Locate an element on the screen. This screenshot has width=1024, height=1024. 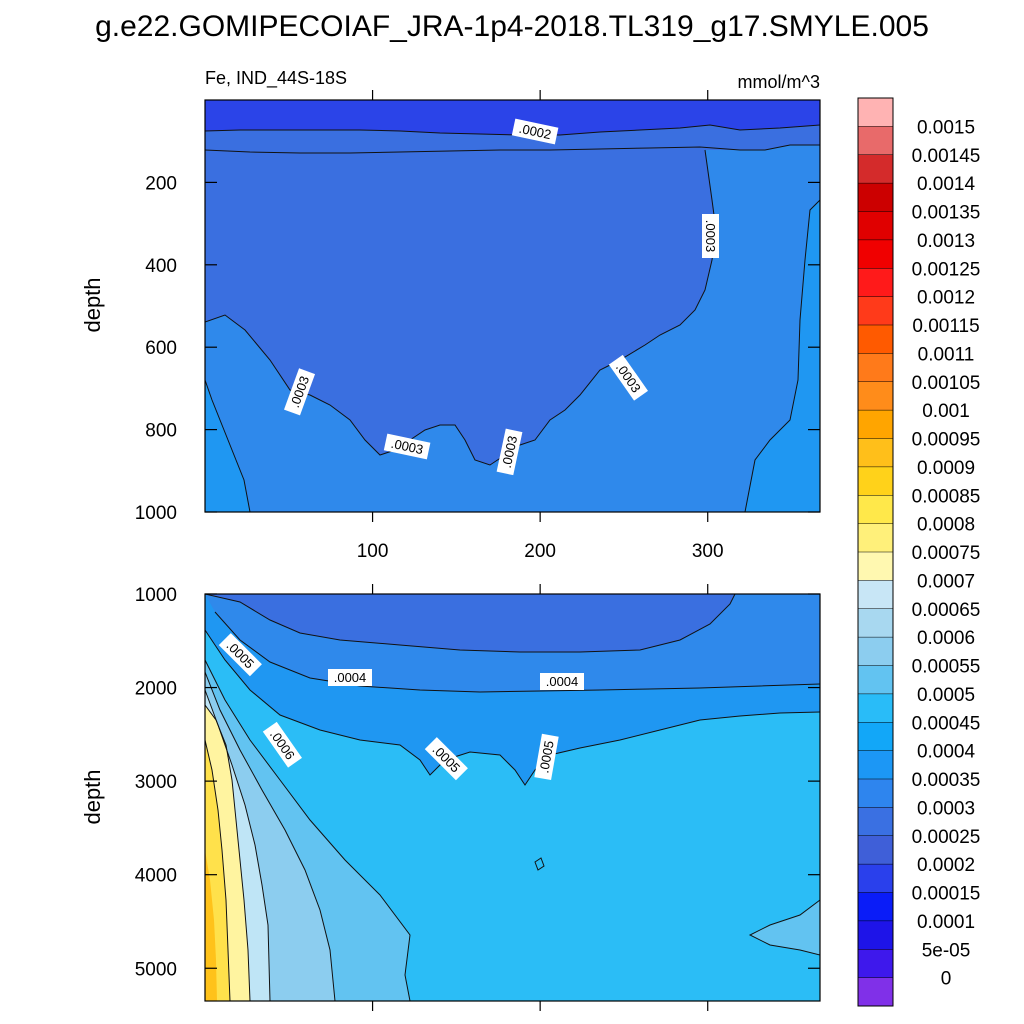
upper-region-bottom-left is located at coordinates (227, 446).